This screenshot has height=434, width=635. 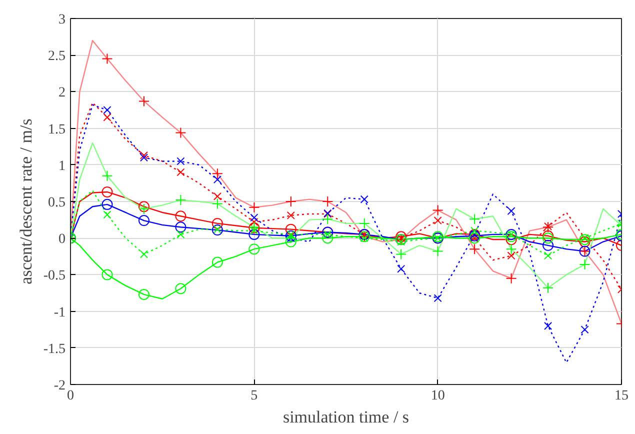 I want to click on y-tick-label: 0.5, so click(x=57, y=203).